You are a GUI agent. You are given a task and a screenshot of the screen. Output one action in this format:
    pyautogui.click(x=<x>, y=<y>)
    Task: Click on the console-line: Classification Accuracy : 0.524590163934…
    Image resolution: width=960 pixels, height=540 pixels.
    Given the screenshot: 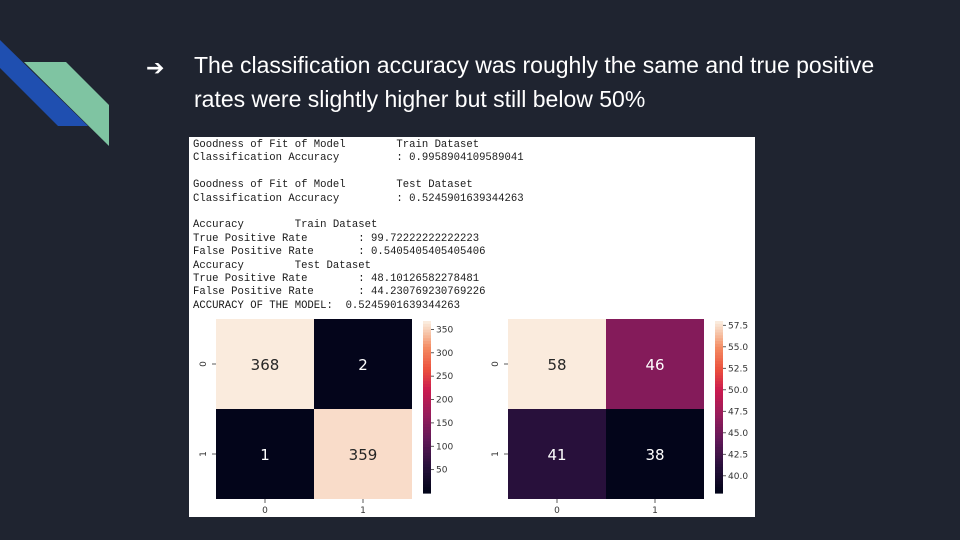 What is the action you would take?
    pyautogui.click(x=358, y=198)
    